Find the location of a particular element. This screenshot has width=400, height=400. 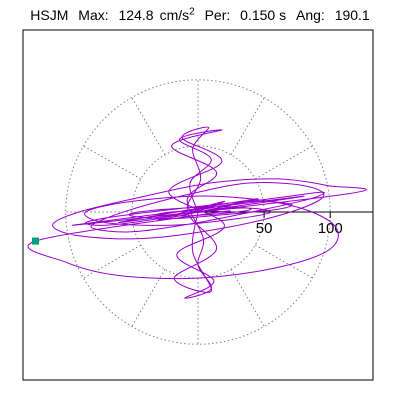

x-tick-label-100: 100 is located at coordinates (330, 228).